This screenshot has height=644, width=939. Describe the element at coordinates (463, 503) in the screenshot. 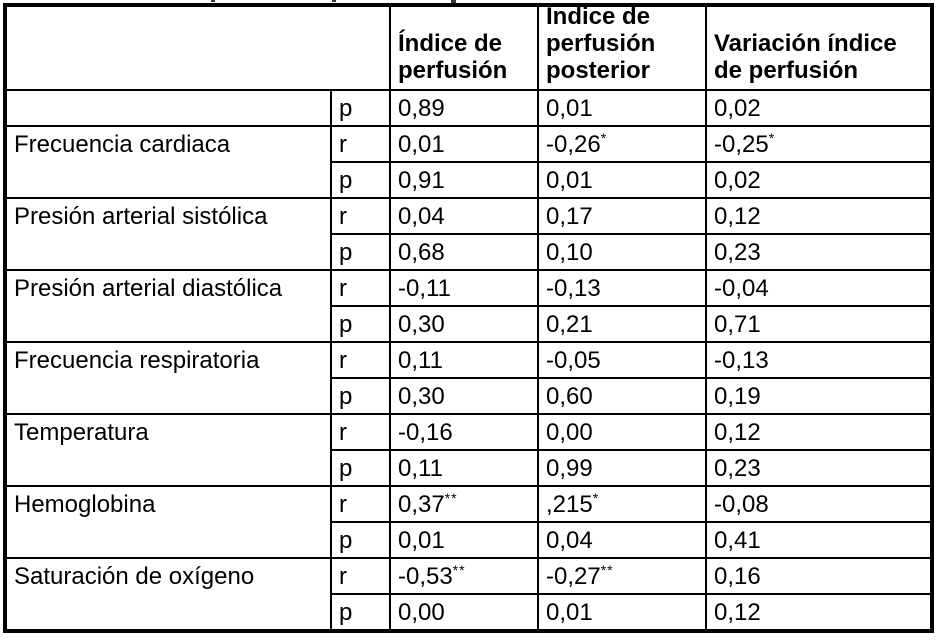

I see `value-cell: 0,37**` at that location.